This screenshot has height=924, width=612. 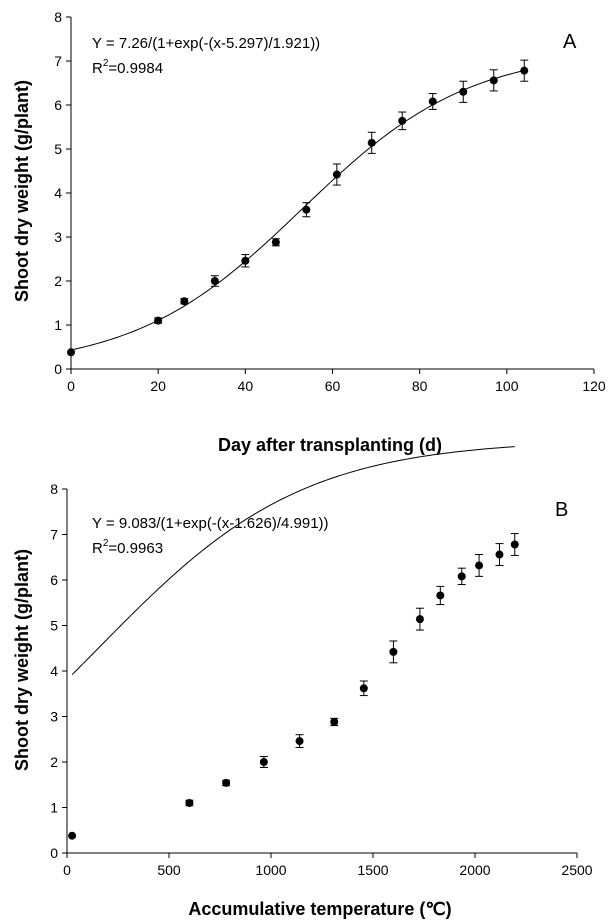 I want to click on y-tick-label-a: 7, so click(x=58, y=61).